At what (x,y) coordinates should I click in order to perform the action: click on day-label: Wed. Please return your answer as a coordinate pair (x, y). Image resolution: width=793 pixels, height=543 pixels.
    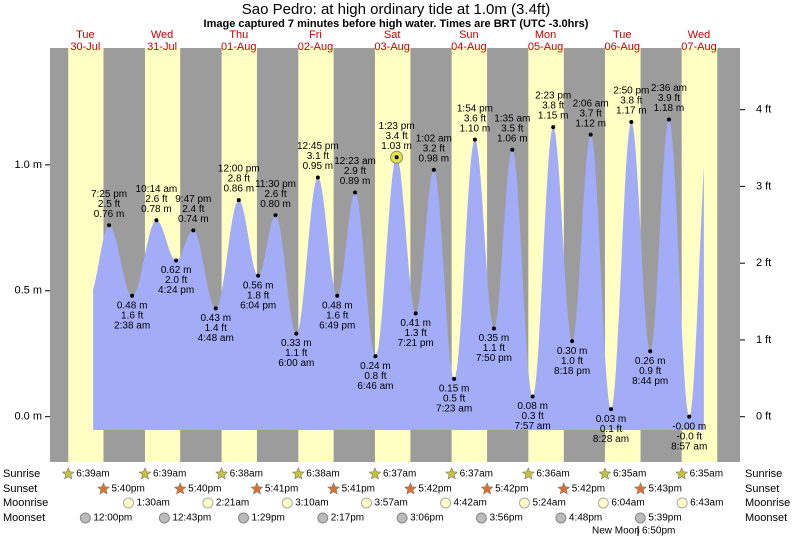
    Looking at the image, I should click on (699, 35).